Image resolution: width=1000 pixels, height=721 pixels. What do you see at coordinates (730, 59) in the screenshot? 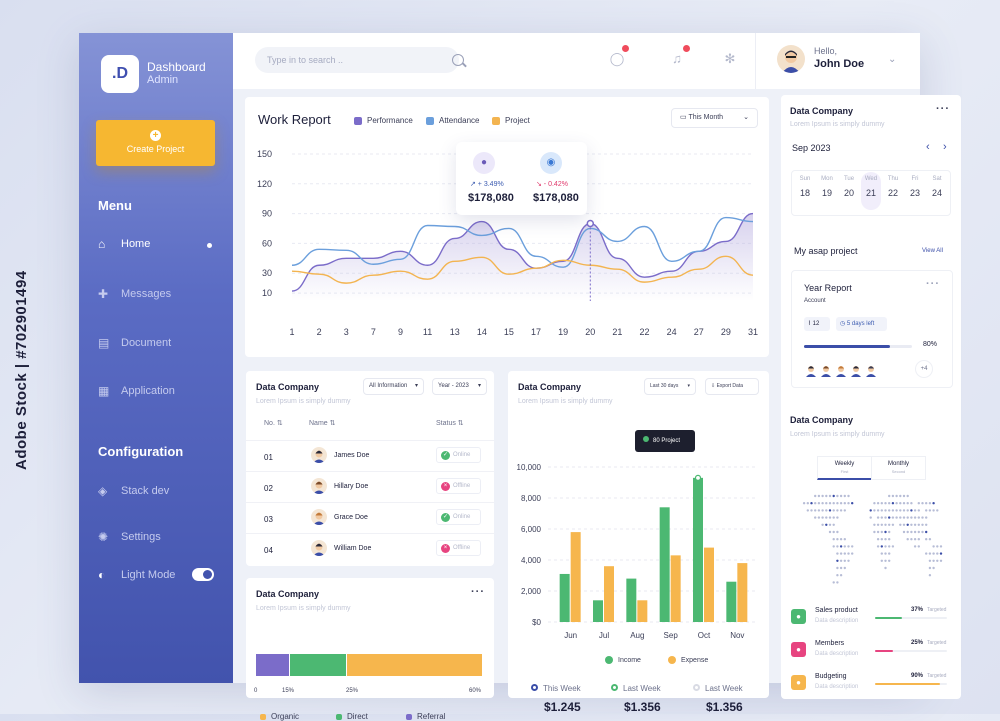
I see `gear-icon: ✻` at bounding box center [730, 59].